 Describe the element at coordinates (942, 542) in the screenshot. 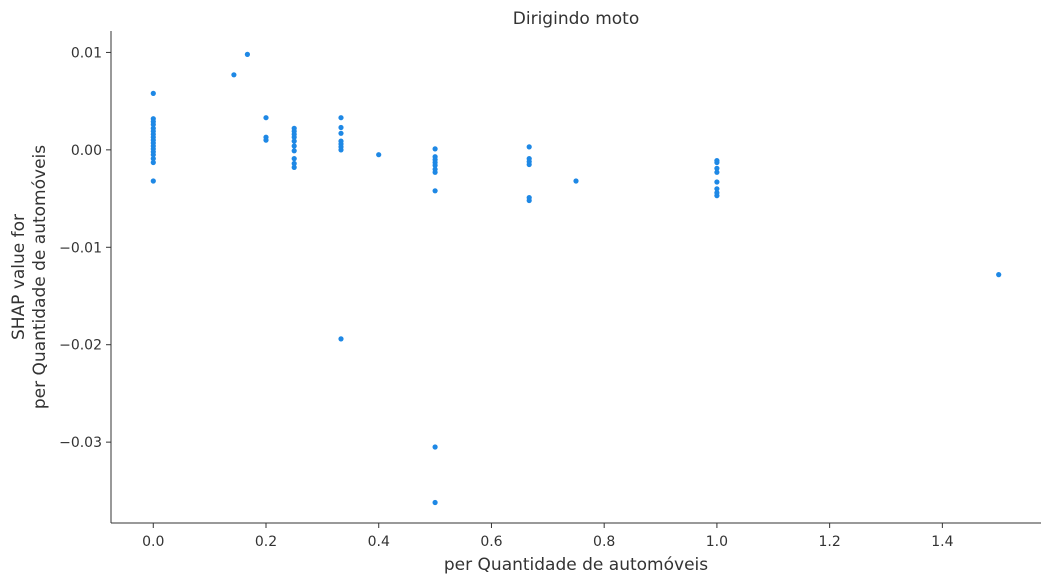

I see `x-tick-label: 1.4` at that location.